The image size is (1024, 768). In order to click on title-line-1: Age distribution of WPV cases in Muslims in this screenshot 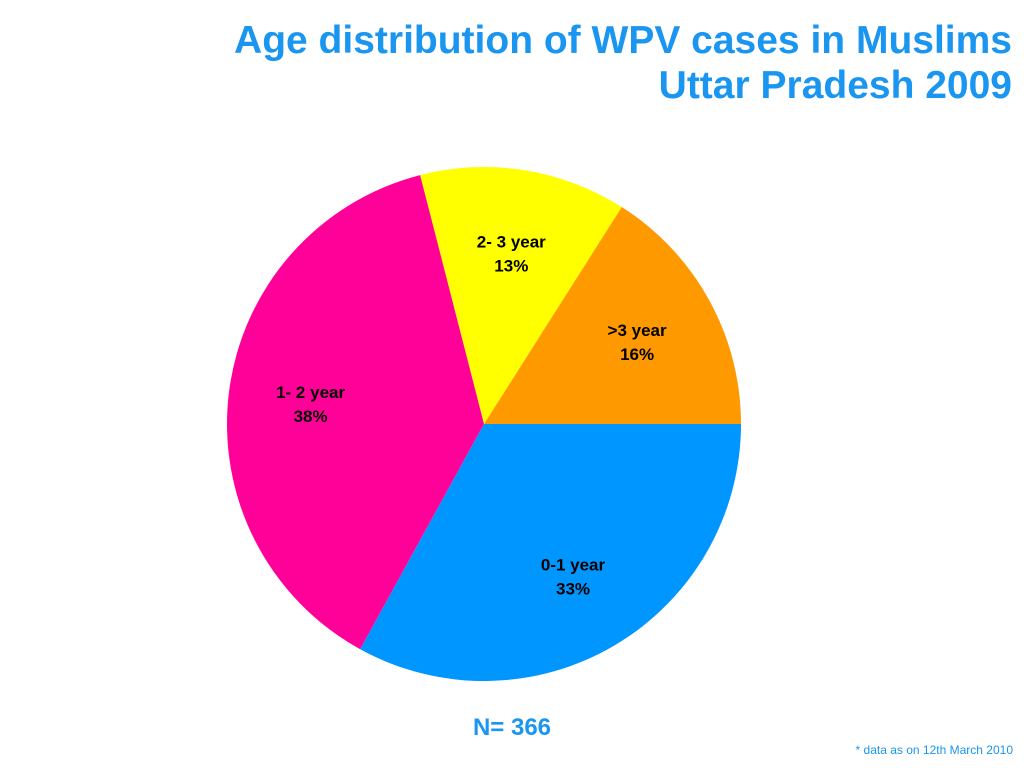, I will do `click(623, 40)`.